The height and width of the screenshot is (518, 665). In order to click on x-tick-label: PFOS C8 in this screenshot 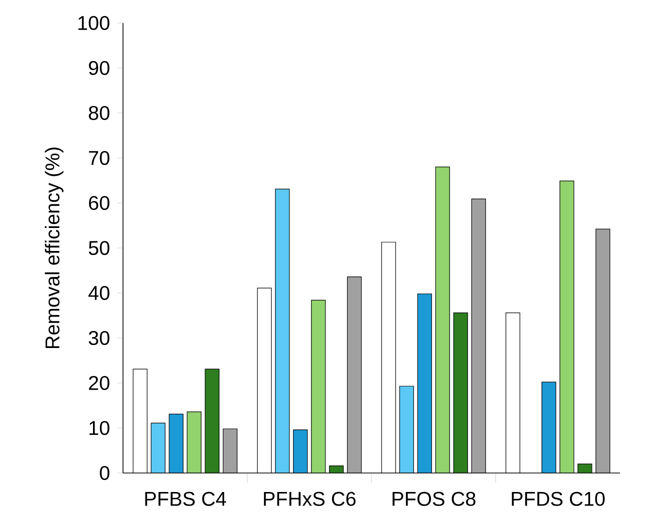, I will do `click(434, 499)`.